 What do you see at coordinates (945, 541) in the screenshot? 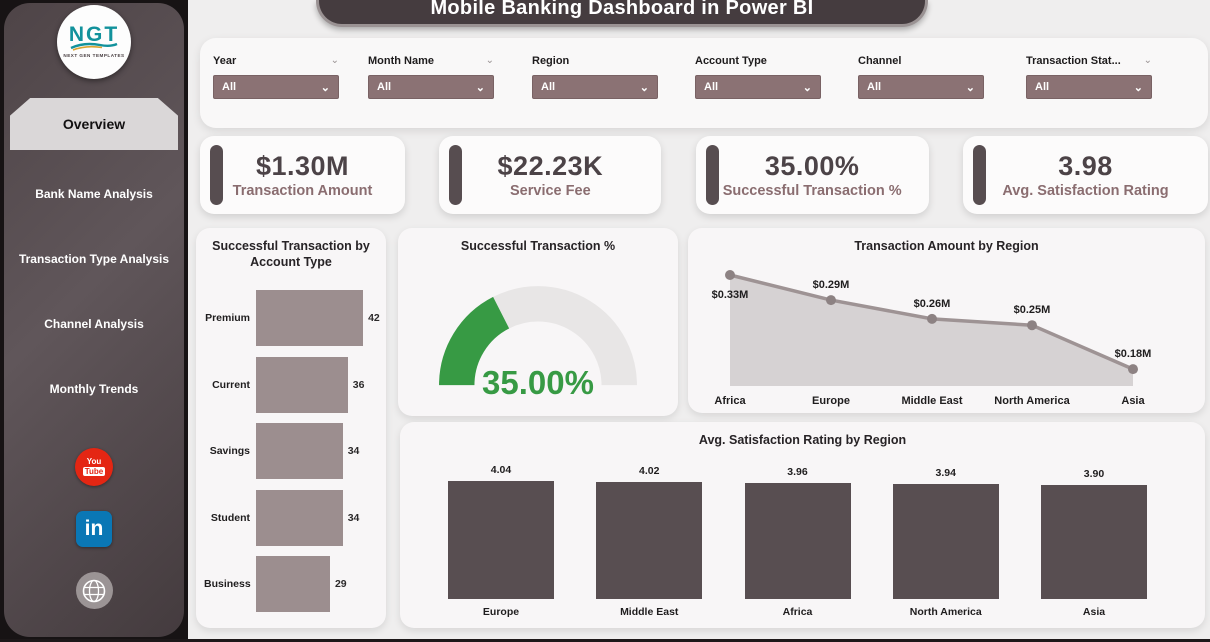
I see `bar-north-america` at bounding box center [945, 541].